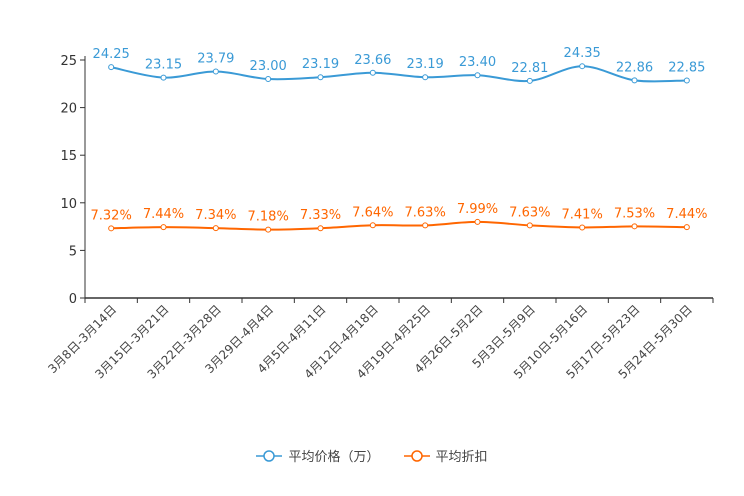  Describe the element at coordinates (163, 65) in the screenshot. I see `data-label: 23.15` at that location.